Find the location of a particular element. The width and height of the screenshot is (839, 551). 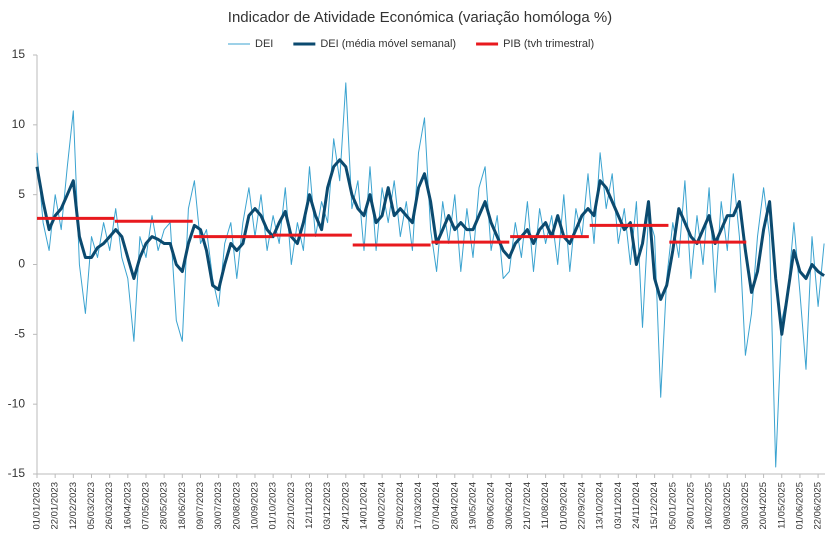

x-tick-label: 25/02/2024 is located at coordinates (400, 506).